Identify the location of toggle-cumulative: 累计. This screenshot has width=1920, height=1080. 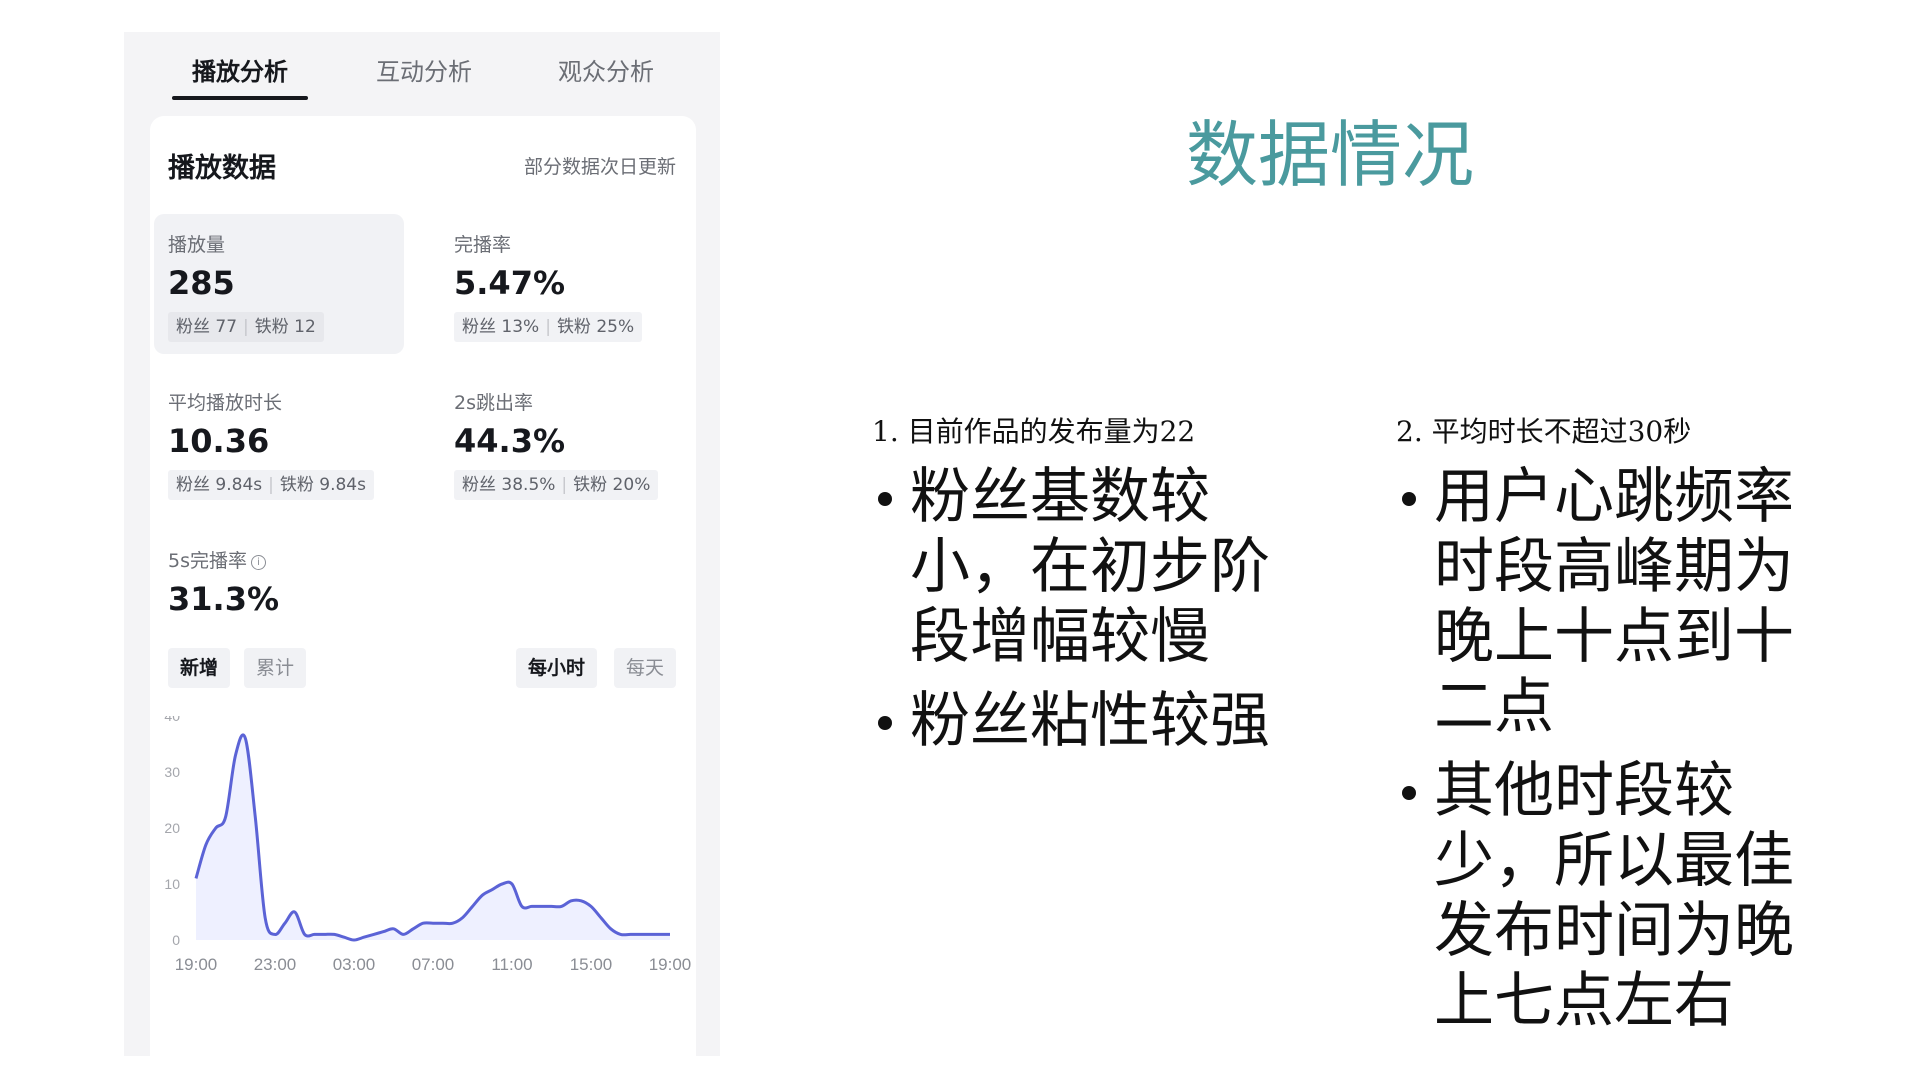
(275, 668).